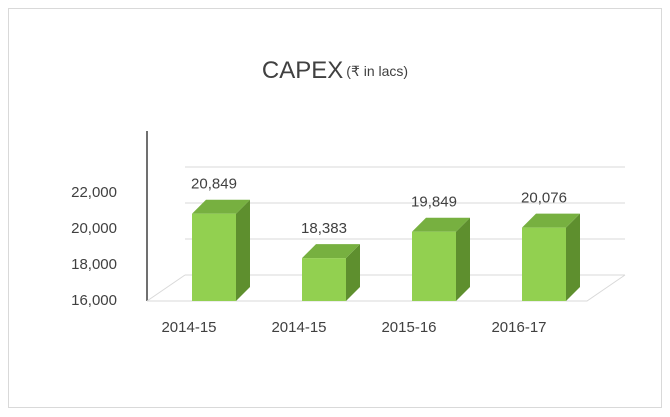  I want to click on chart-title: CAPEX, so click(302, 70).